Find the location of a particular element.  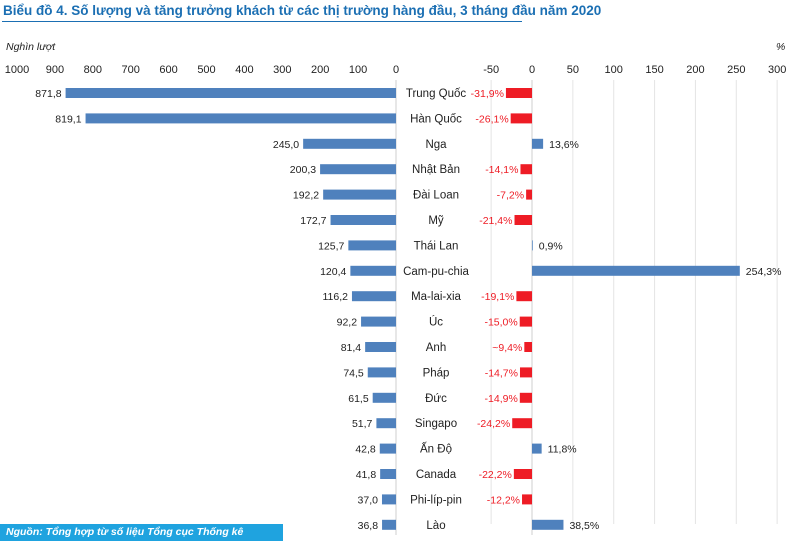

left-value-label: 37,0 is located at coordinates (368, 500).